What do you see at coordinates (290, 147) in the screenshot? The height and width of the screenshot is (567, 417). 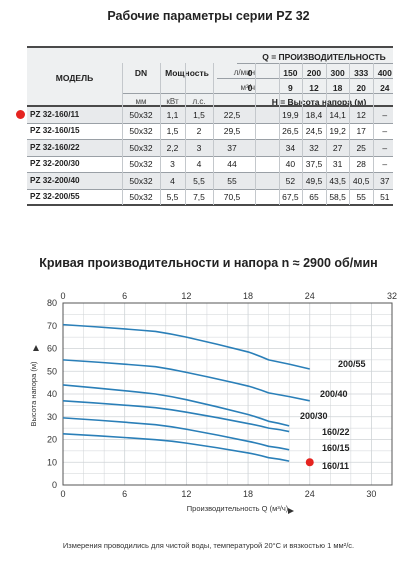 I see `table-row-head-value: 34` at bounding box center [290, 147].